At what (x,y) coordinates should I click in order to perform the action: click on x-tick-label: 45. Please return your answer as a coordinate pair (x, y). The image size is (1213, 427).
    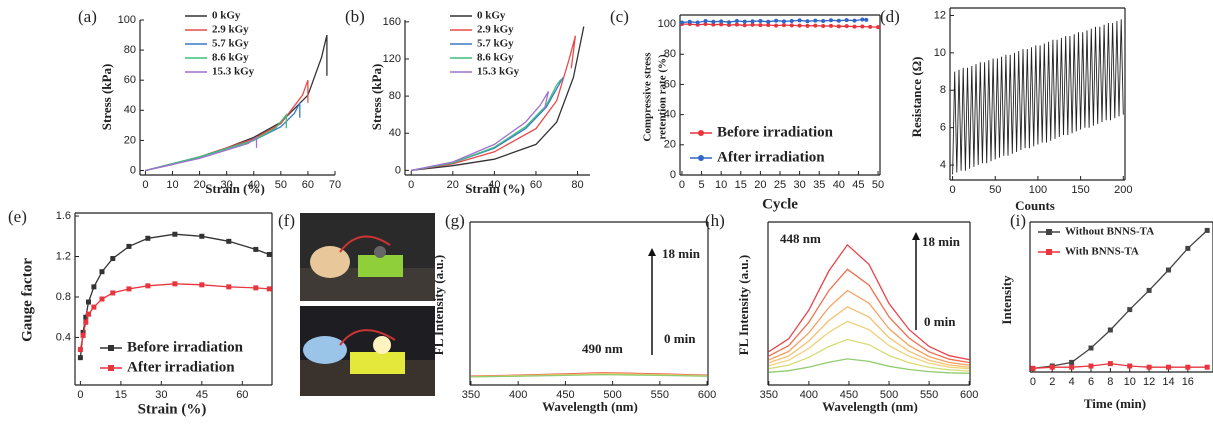
    Looking at the image, I should click on (202, 395).